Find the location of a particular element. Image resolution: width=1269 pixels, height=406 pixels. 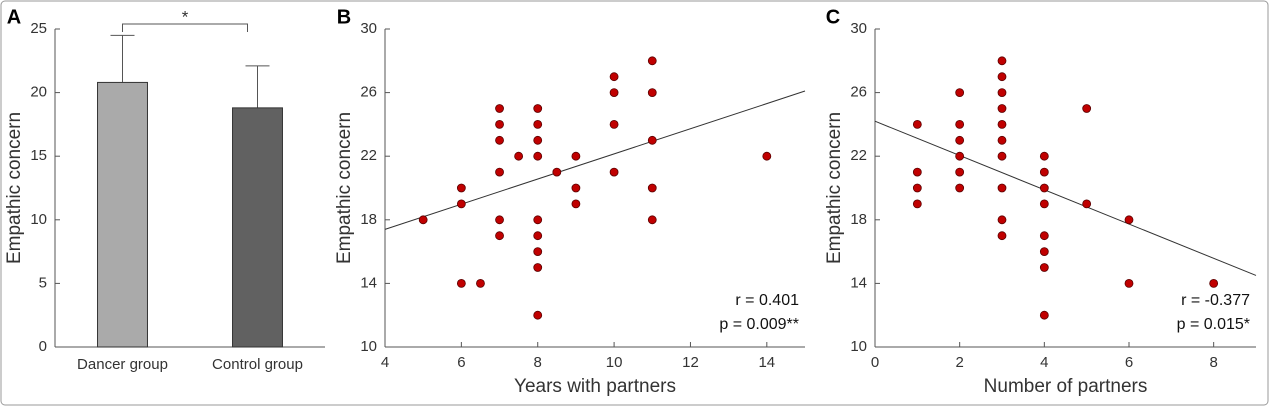

panel-label: C is located at coordinates (833, 17).